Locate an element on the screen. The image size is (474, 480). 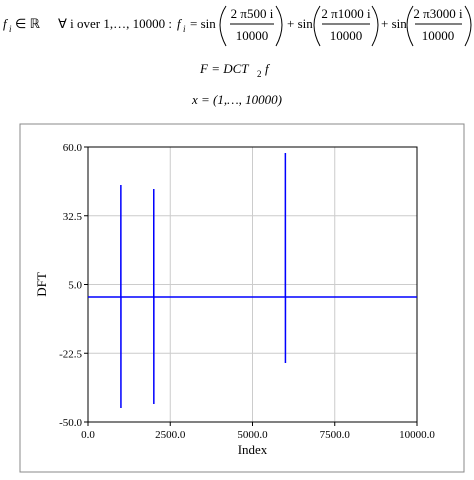
y-tick-label: 5.0 is located at coordinates (75, 286).